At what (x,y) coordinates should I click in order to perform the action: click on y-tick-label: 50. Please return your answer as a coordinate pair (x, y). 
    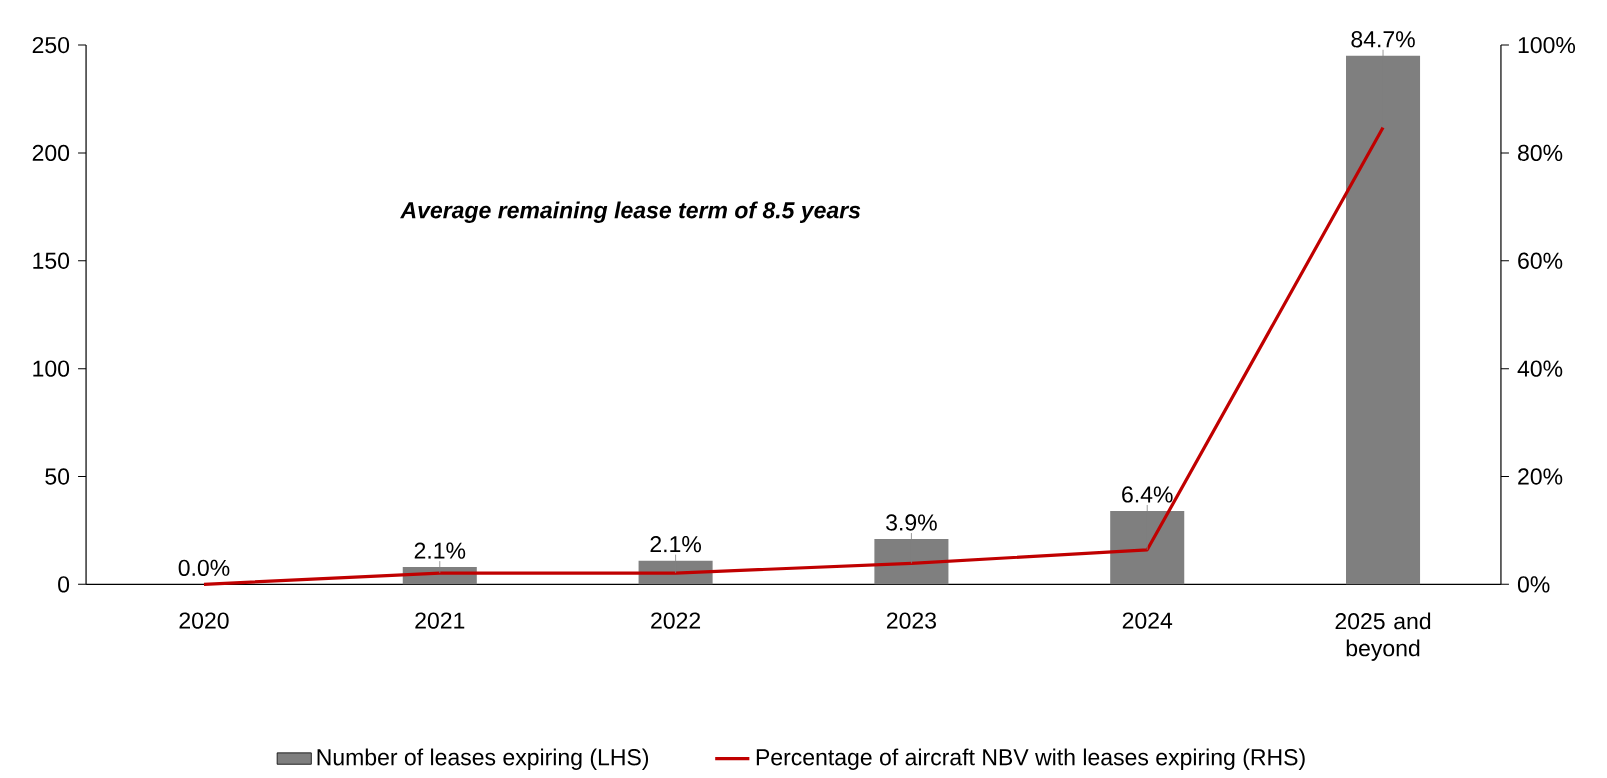
    Looking at the image, I should click on (57, 476).